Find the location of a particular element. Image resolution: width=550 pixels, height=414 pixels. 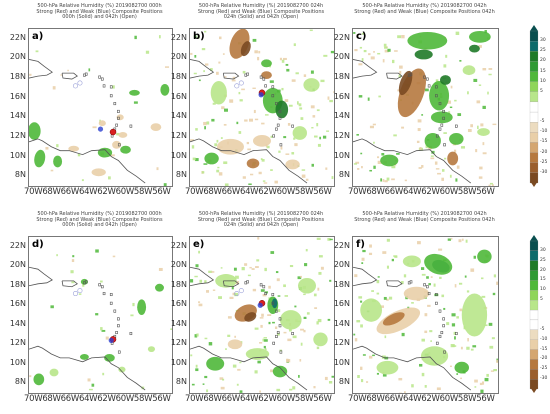

lat-tick-label: 10N is located at coordinates (17, 155).